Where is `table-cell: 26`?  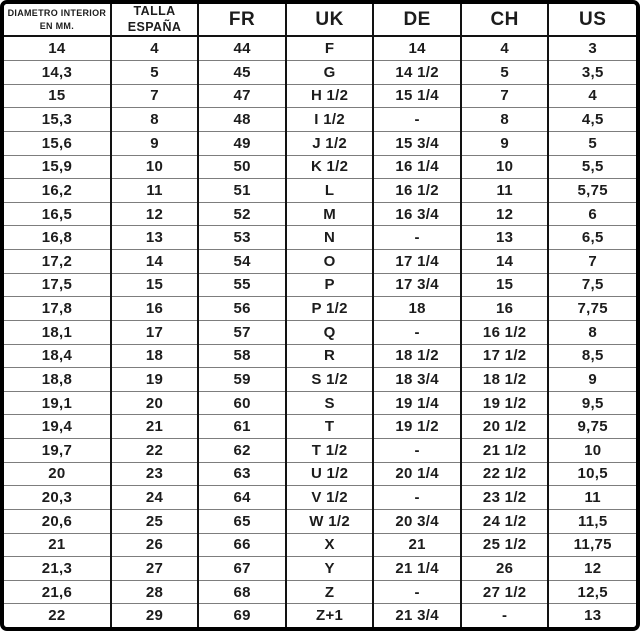
table-cell: 26 is located at coordinates (154, 544).